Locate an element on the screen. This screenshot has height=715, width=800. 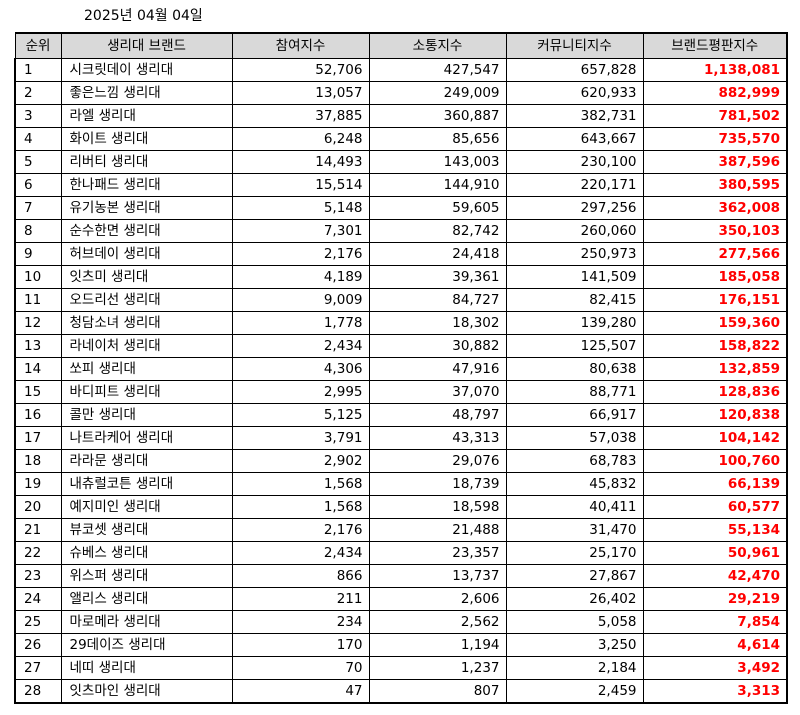
community-cell: 250,973 is located at coordinates (574, 254).